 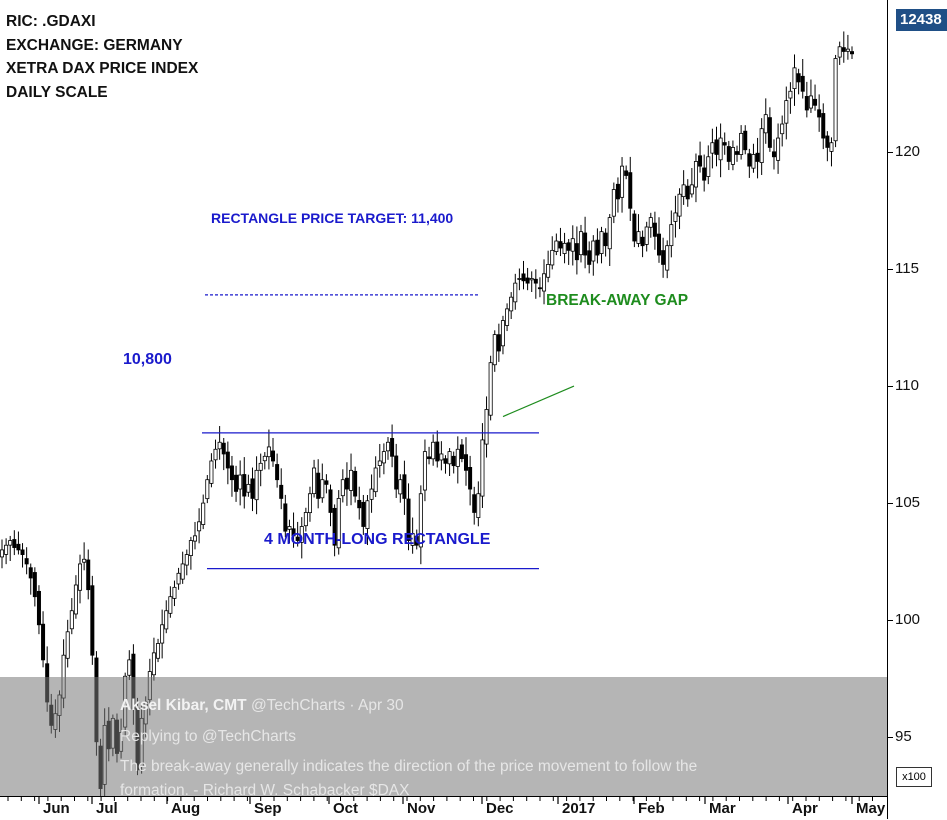 I want to click on price-target-label: RECTANGLE PRICE TARGET: 11,400, so click(x=332, y=218).